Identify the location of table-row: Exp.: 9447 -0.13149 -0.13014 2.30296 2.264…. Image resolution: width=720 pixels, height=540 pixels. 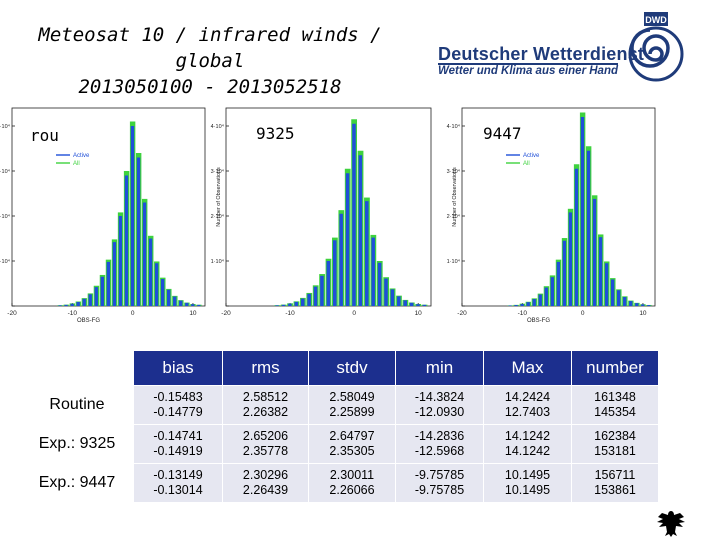
(339, 483).